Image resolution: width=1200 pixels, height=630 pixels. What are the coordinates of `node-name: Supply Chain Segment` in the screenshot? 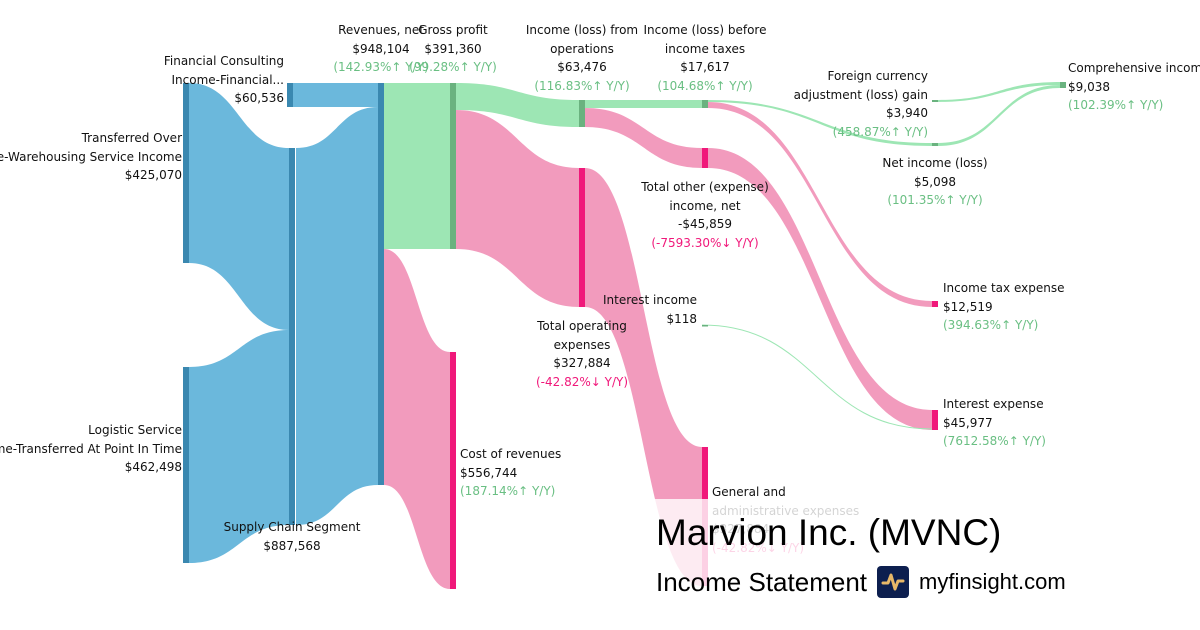 It's located at (292, 527).